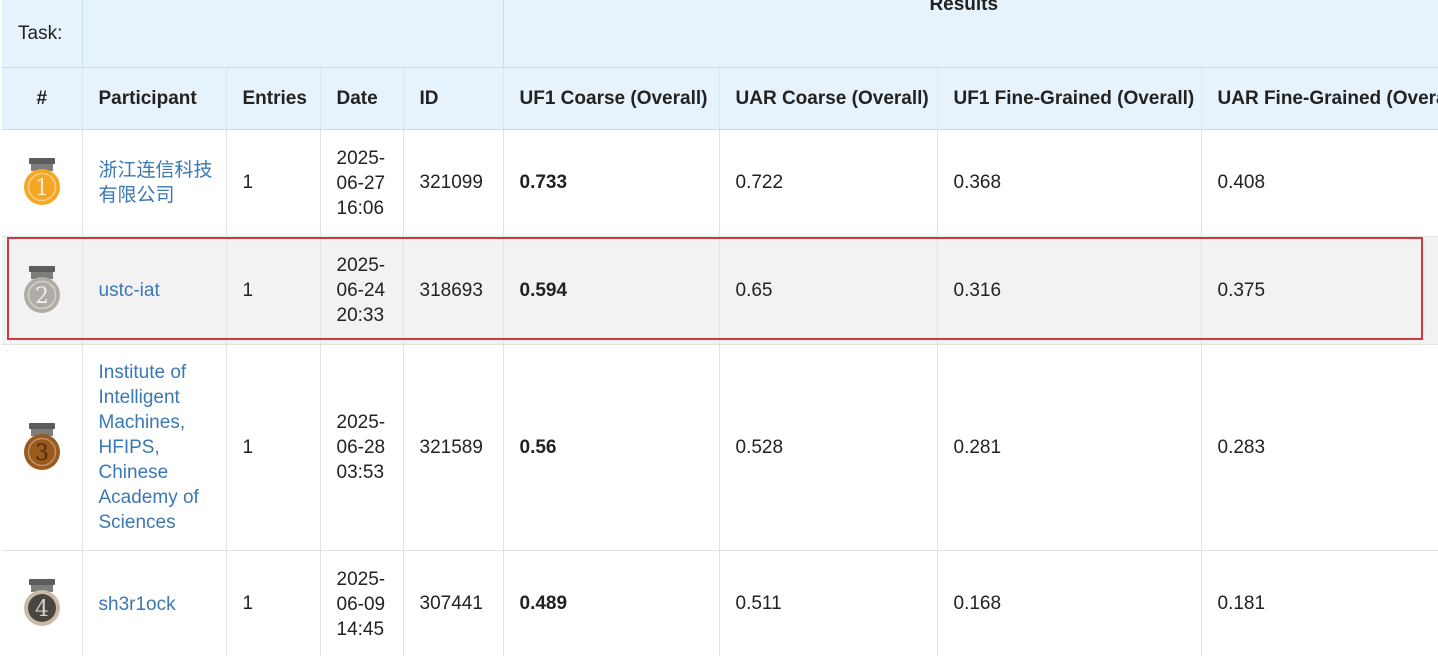  What do you see at coordinates (137, 604) in the screenshot?
I see `participant-link: sh3r1ock` at bounding box center [137, 604].